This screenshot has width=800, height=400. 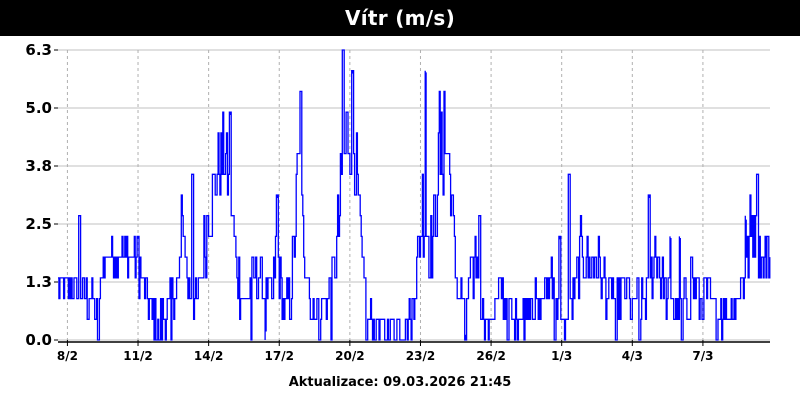 What do you see at coordinates (38, 282) in the screenshot?
I see `y-tick-label: 1.3` at bounding box center [38, 282].